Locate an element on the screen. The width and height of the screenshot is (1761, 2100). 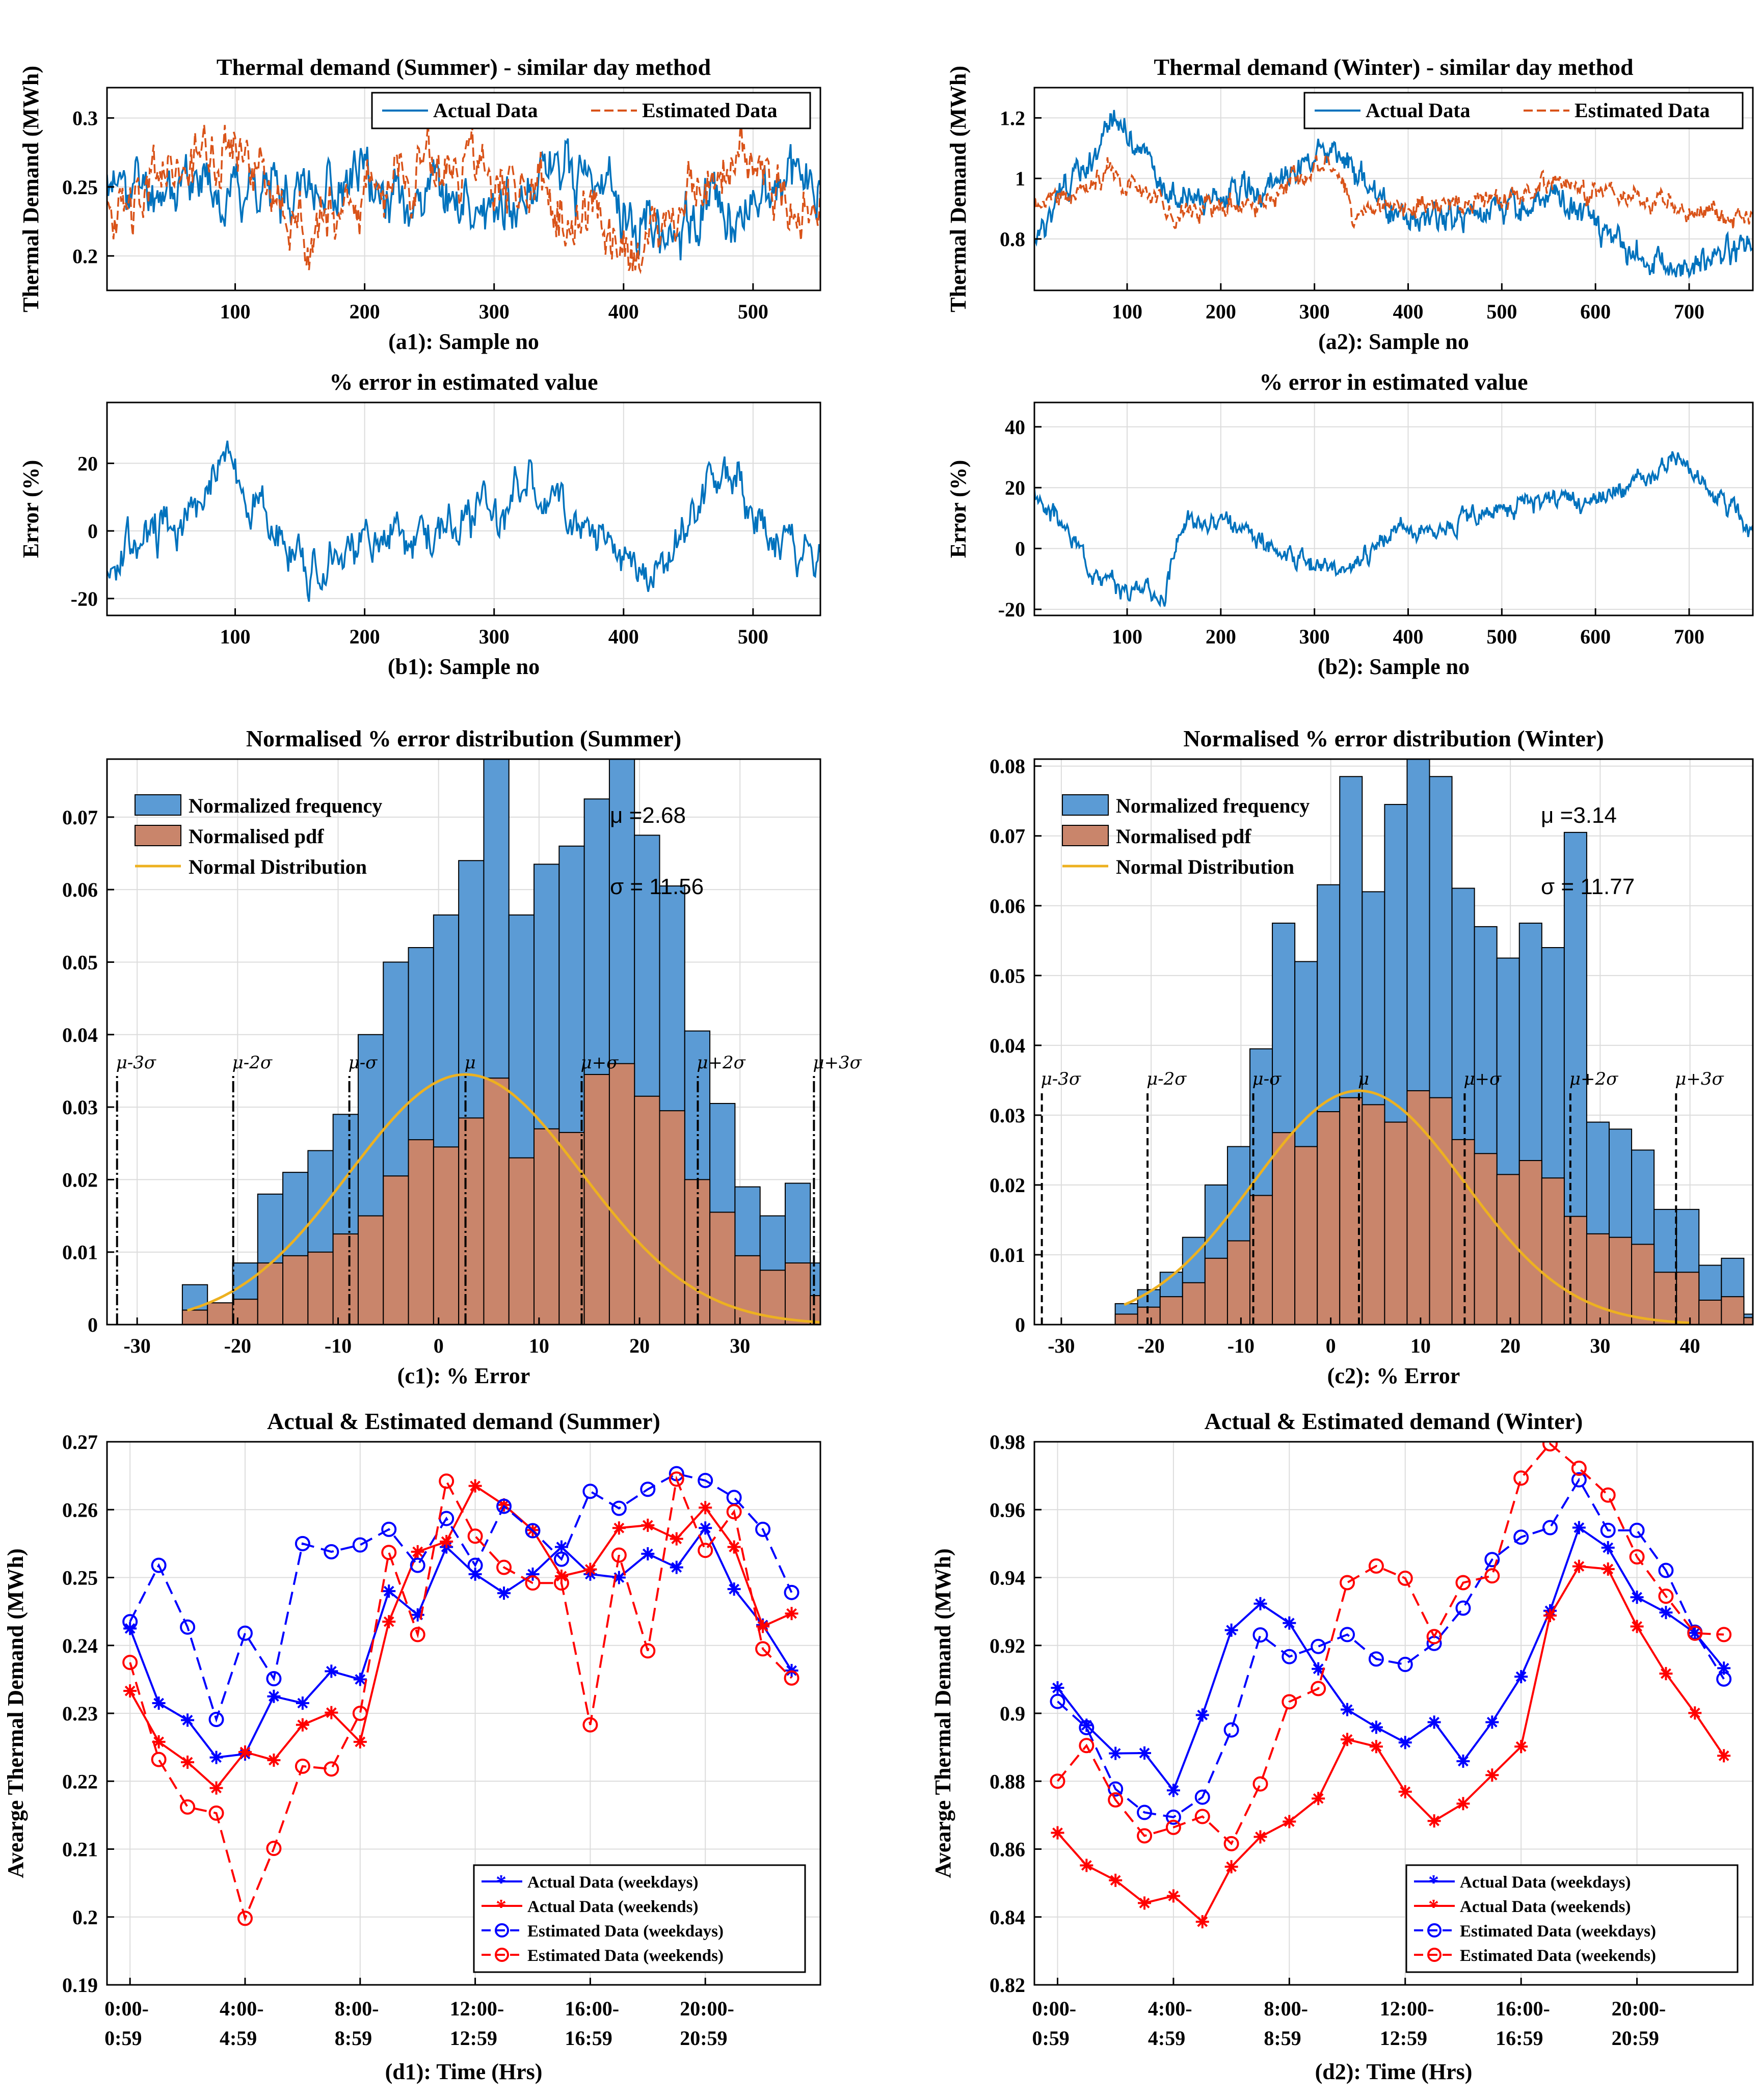
x-axis-label: (b2): Sample no is located at coordinates (1394, 667).